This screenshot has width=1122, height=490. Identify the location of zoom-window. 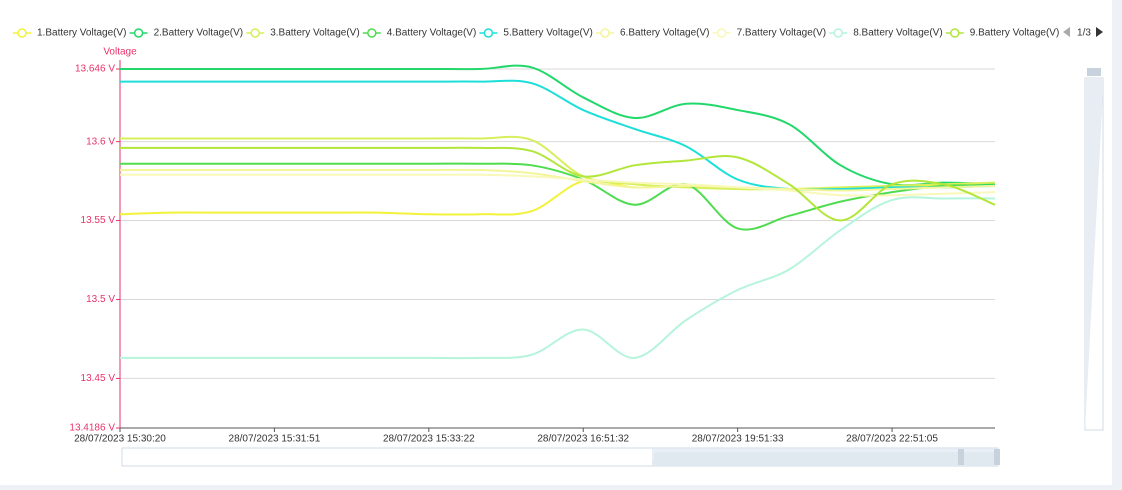
(825, 457).